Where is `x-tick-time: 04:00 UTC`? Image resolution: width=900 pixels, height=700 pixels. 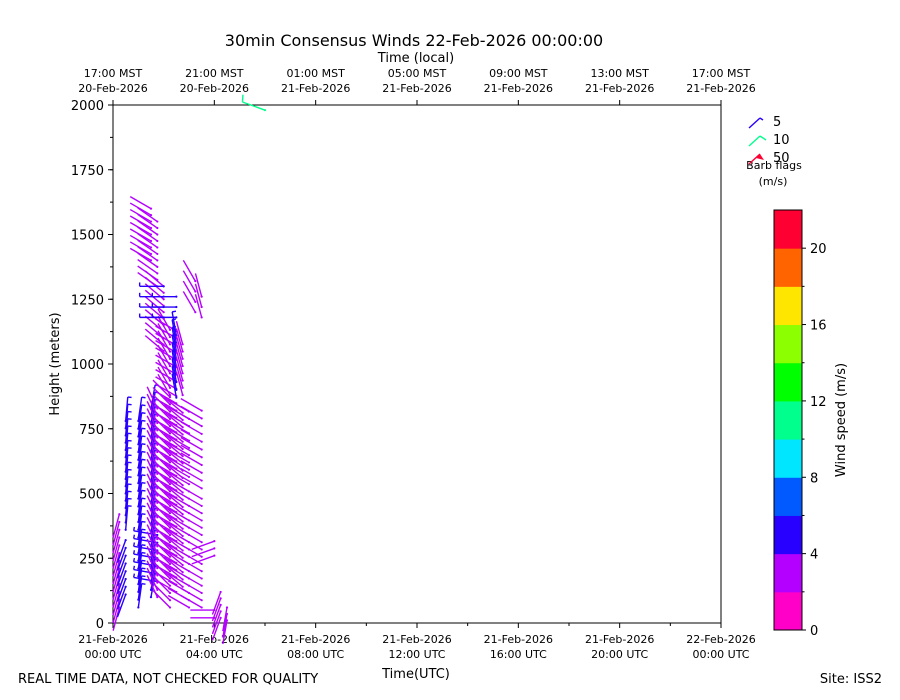
x-tick-time: 04:00 UTC is located at coordinates (214, 654).